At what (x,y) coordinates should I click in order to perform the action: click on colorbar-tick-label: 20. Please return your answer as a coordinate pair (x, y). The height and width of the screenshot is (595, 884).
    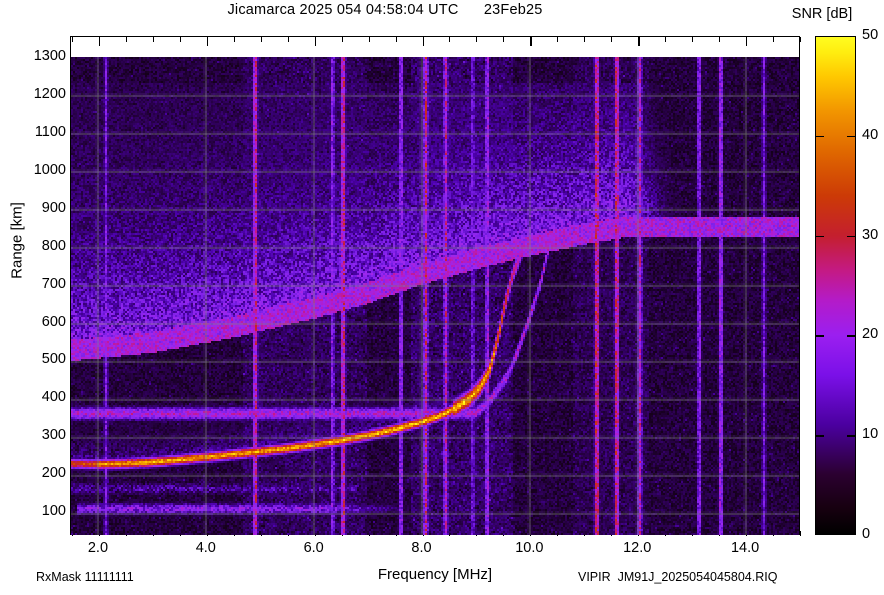
    Looking at the image, I should click on (870, 334).